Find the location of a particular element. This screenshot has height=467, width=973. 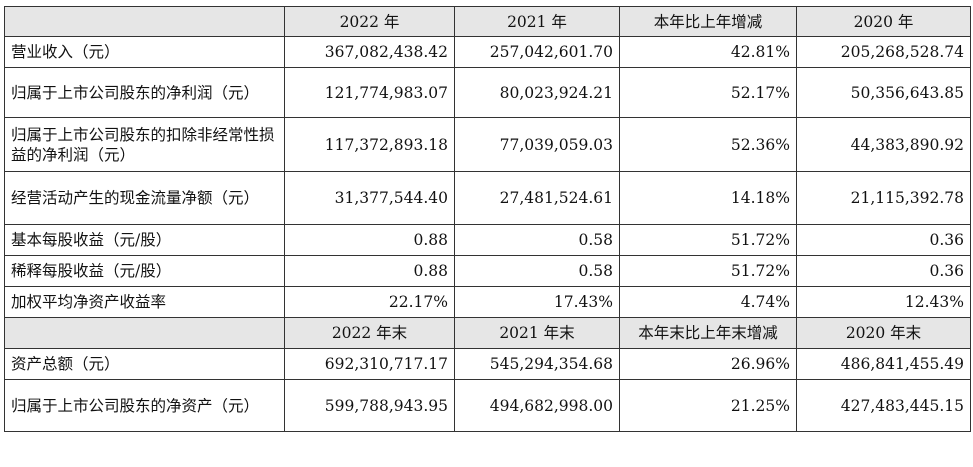

cell-value: 52.17% is located at coordinates (708, 92).